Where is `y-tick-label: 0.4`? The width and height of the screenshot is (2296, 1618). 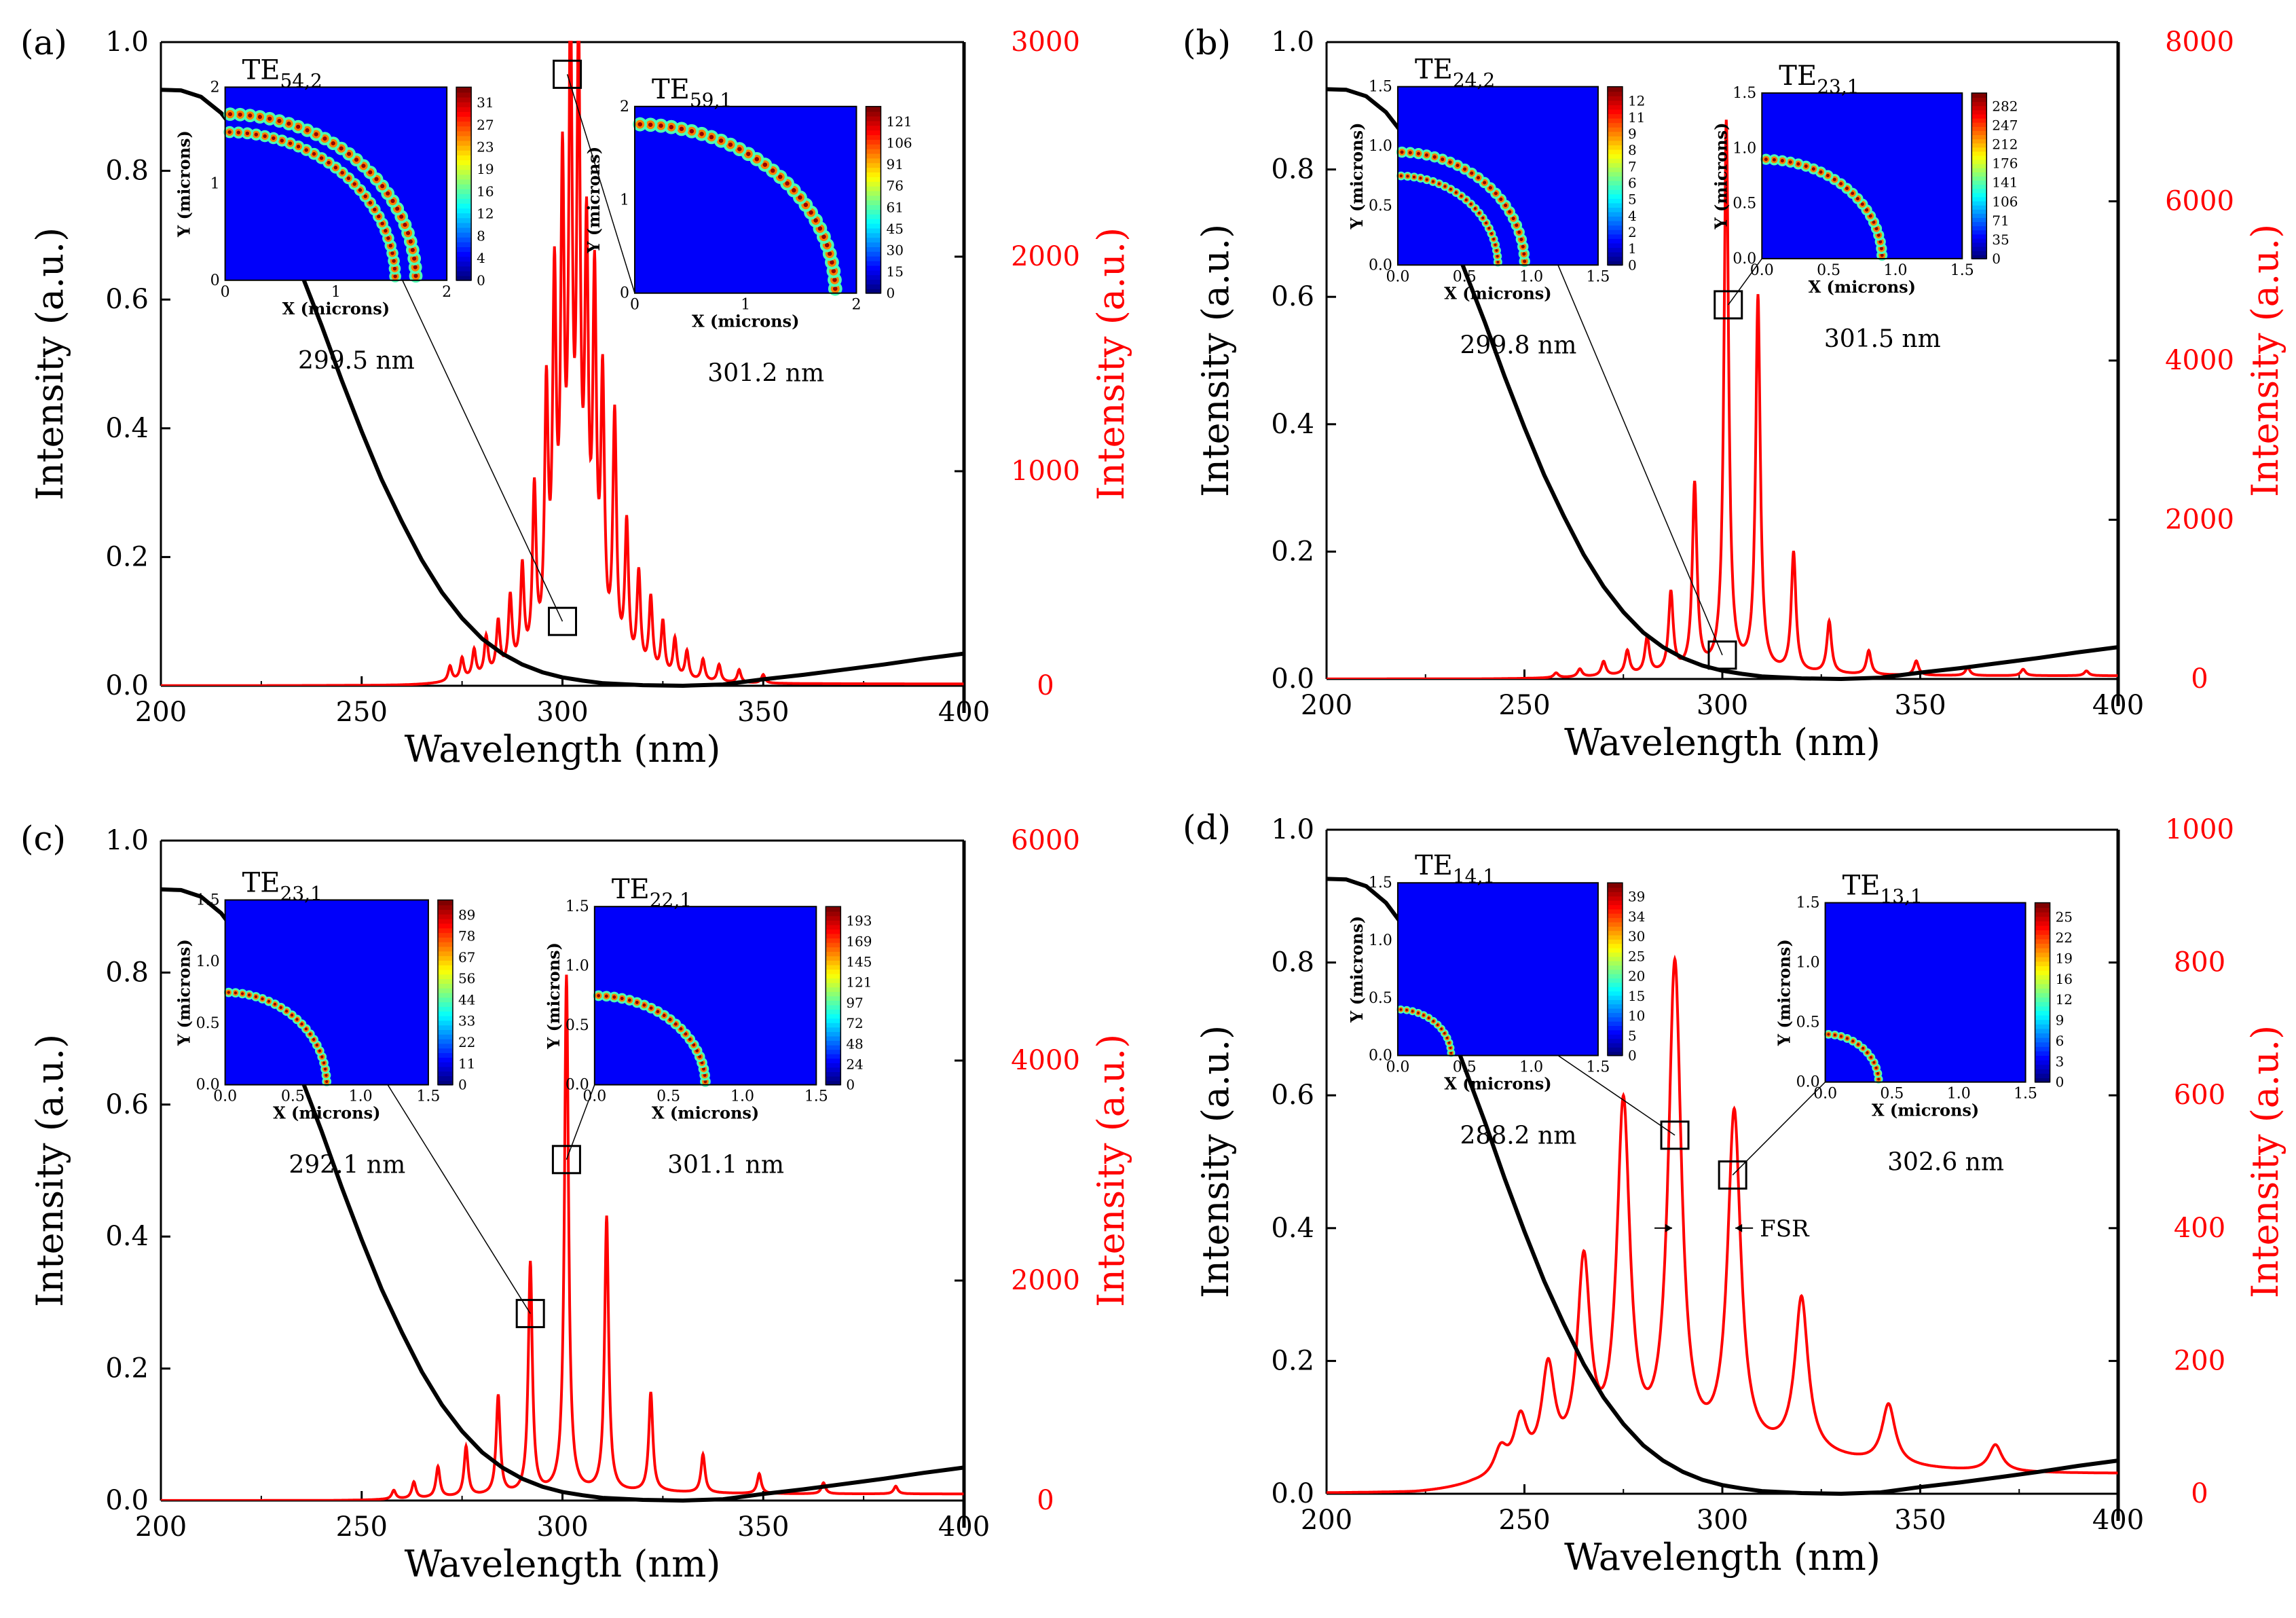
y-tick-label: 0.4 is located at coordinates (1292, 1229).